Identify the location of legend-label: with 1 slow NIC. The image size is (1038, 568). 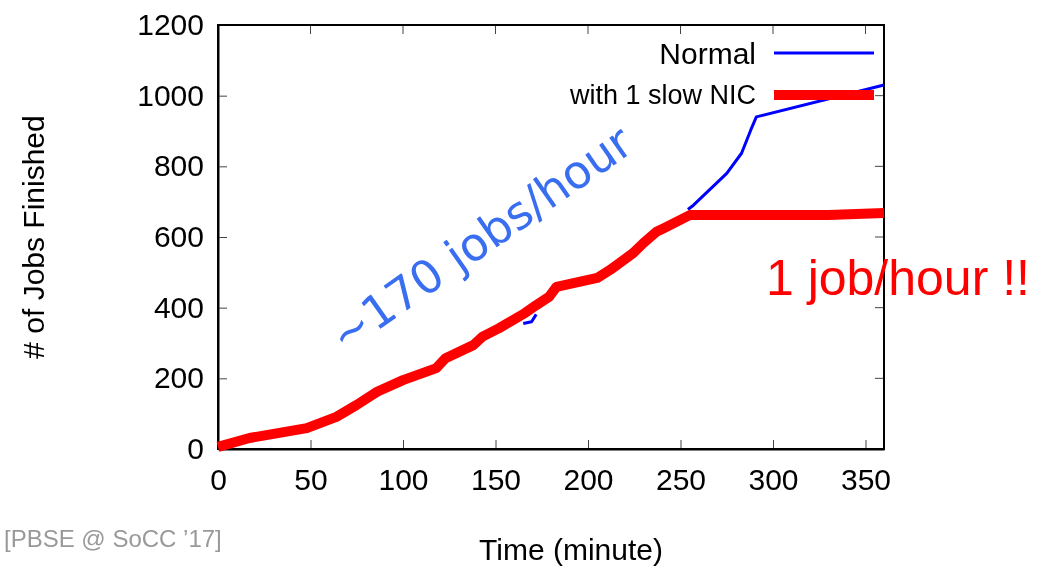
(662, 95).